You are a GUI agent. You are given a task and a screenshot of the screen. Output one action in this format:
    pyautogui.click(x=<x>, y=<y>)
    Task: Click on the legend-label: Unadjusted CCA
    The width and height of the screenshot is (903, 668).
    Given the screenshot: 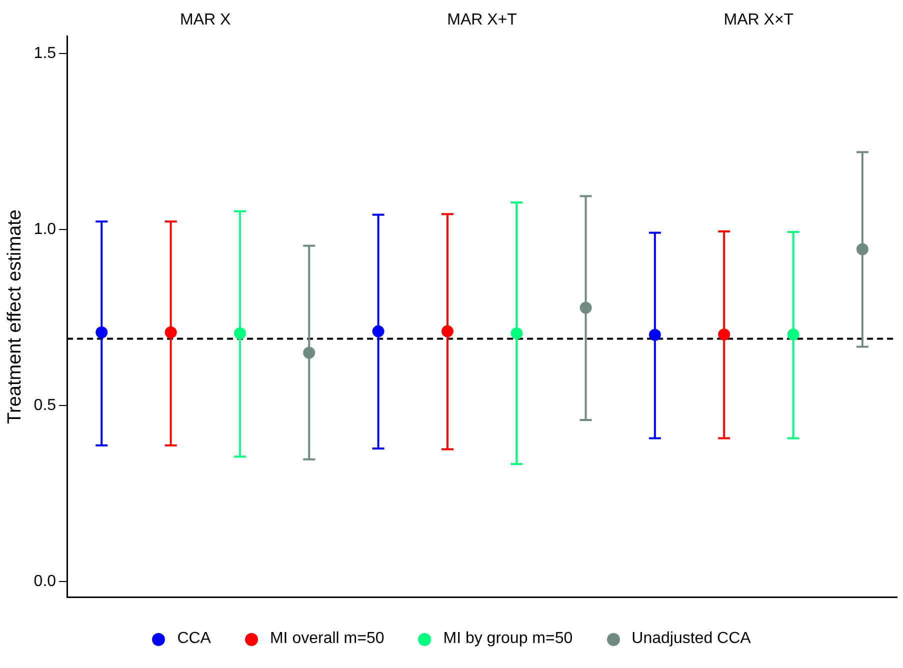 What is the action you would take?
    pyautogui.click(x=691, y=639)
    